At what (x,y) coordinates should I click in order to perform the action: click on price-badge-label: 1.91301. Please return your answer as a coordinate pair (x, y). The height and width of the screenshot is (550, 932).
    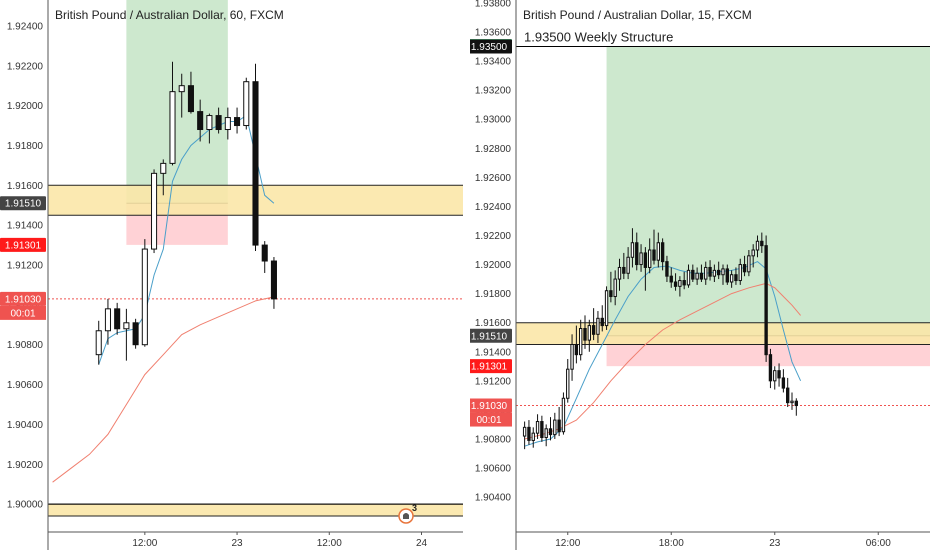
    Looking at the image, I should click on (489, 367).